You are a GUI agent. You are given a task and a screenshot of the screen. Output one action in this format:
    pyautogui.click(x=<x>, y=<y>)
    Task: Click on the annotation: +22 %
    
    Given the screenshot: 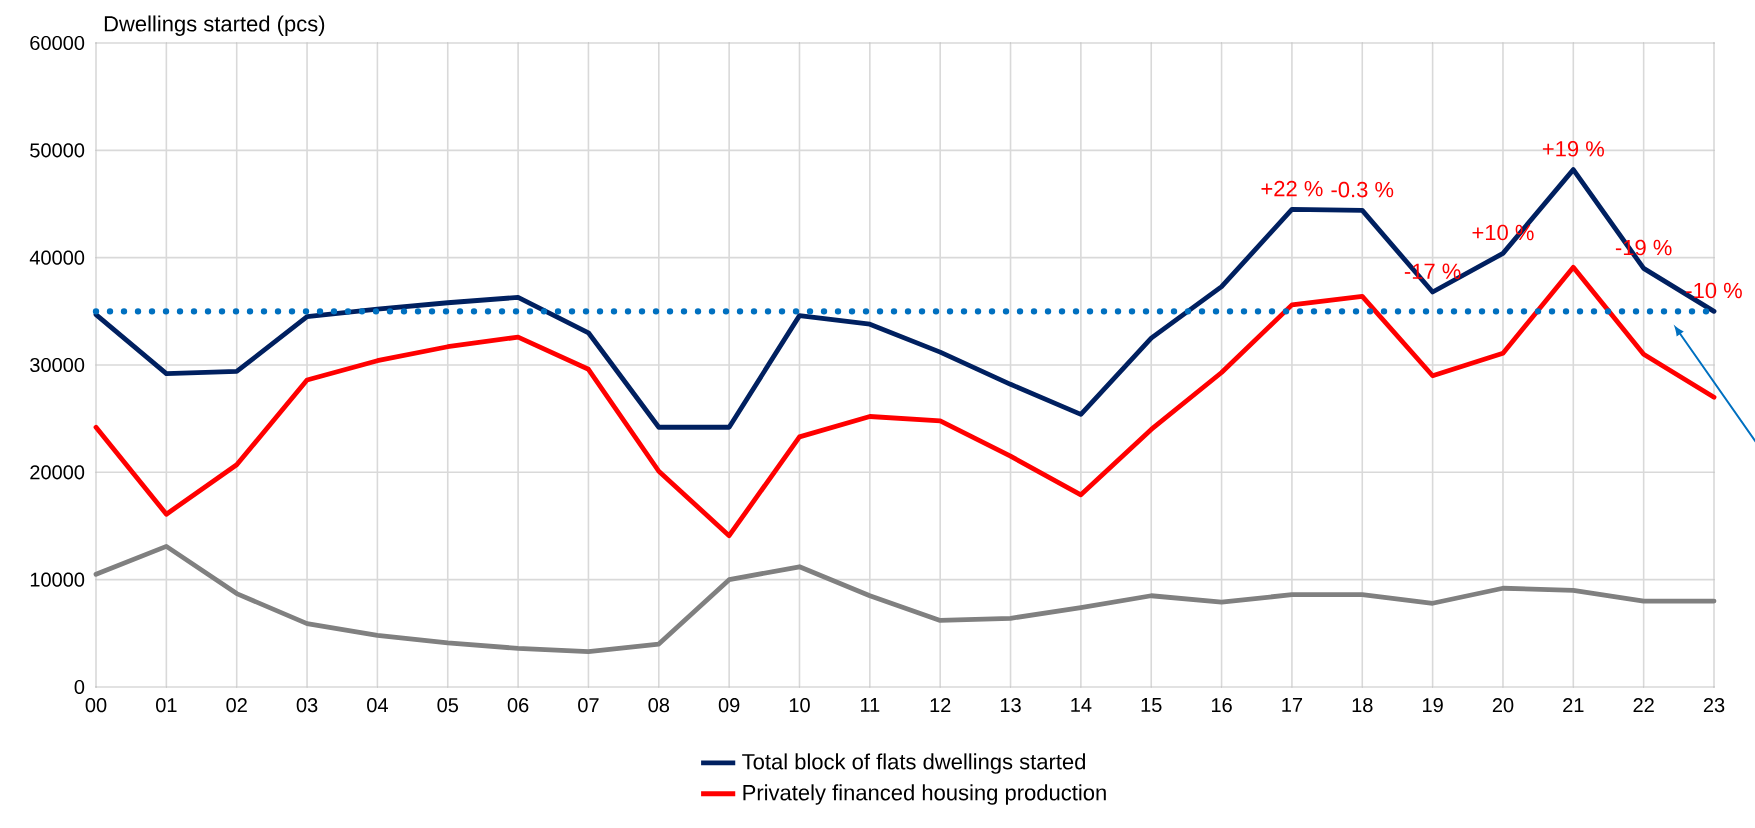 What is the action you would take?
    pyautogui.click(x=1292, y=188)
    